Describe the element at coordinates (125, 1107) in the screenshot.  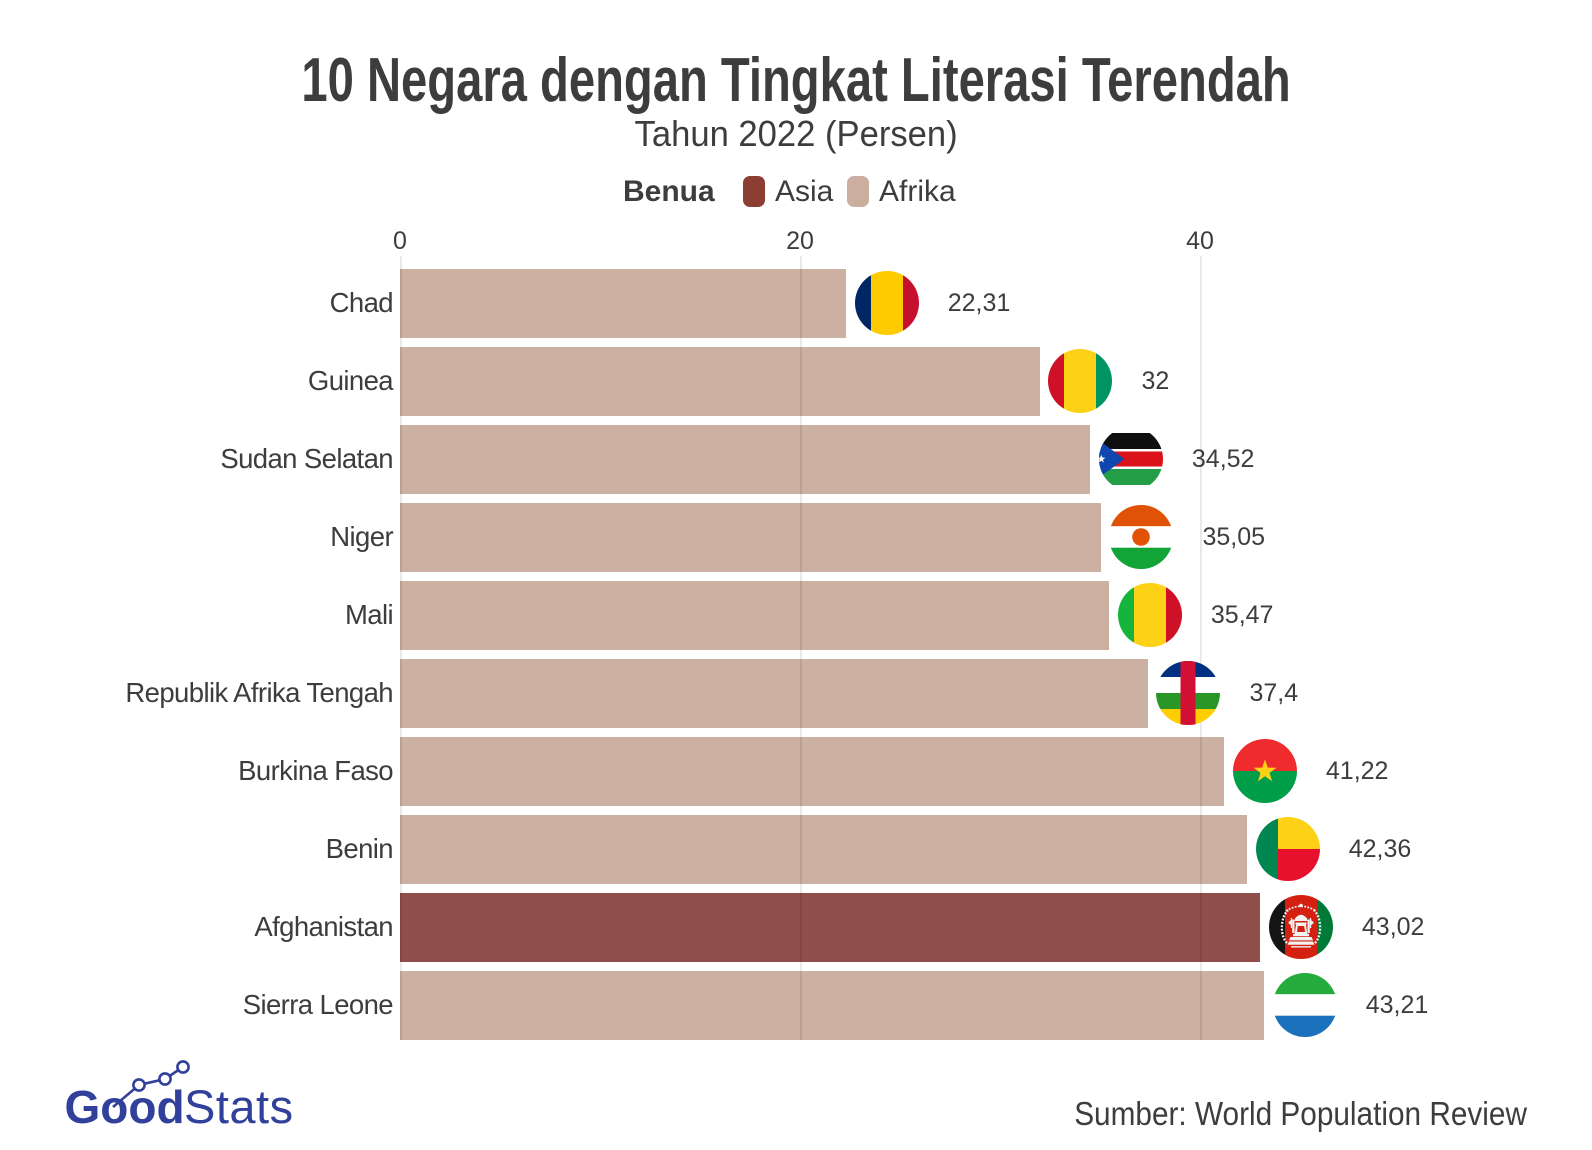
I see `svg-text: Good` at that location.